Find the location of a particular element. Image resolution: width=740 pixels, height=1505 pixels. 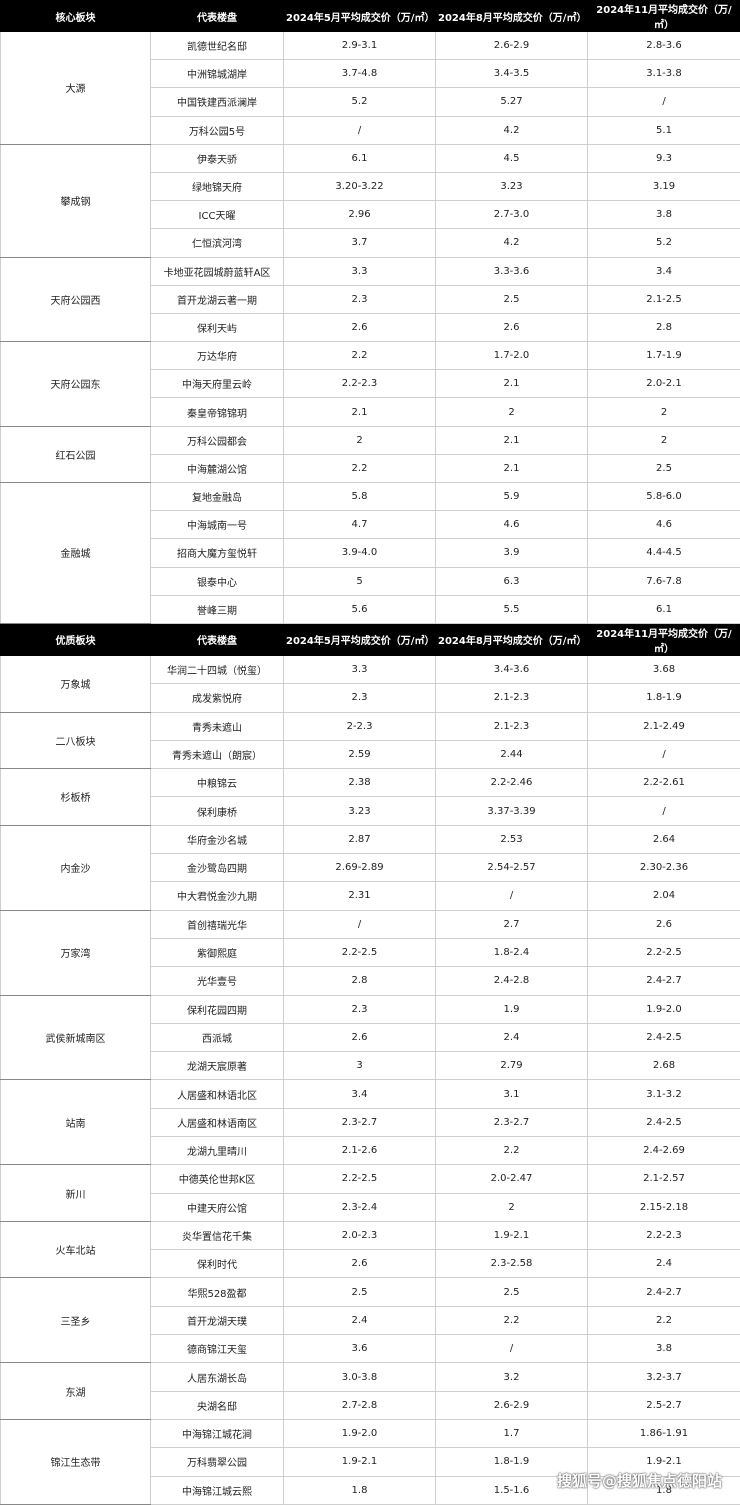

price-cell: 2.69-2.89 is located at coordinates (360, 868).